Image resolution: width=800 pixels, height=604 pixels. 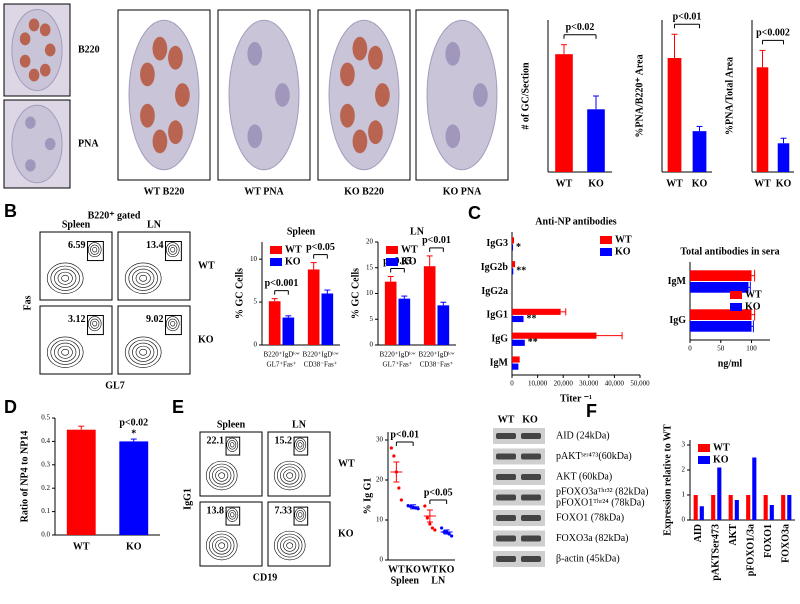 I want to click on y-tick-label: IgG2b, so click(x=495, y=267).